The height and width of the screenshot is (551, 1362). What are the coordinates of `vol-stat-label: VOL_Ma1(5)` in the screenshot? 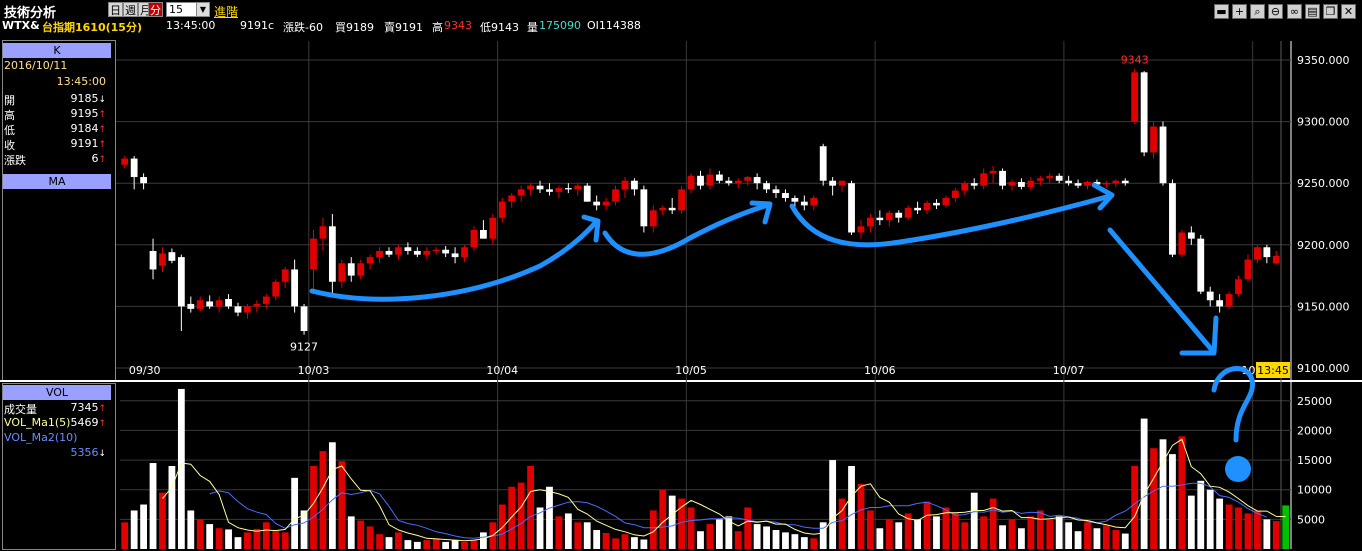 It's located at (37, 422).